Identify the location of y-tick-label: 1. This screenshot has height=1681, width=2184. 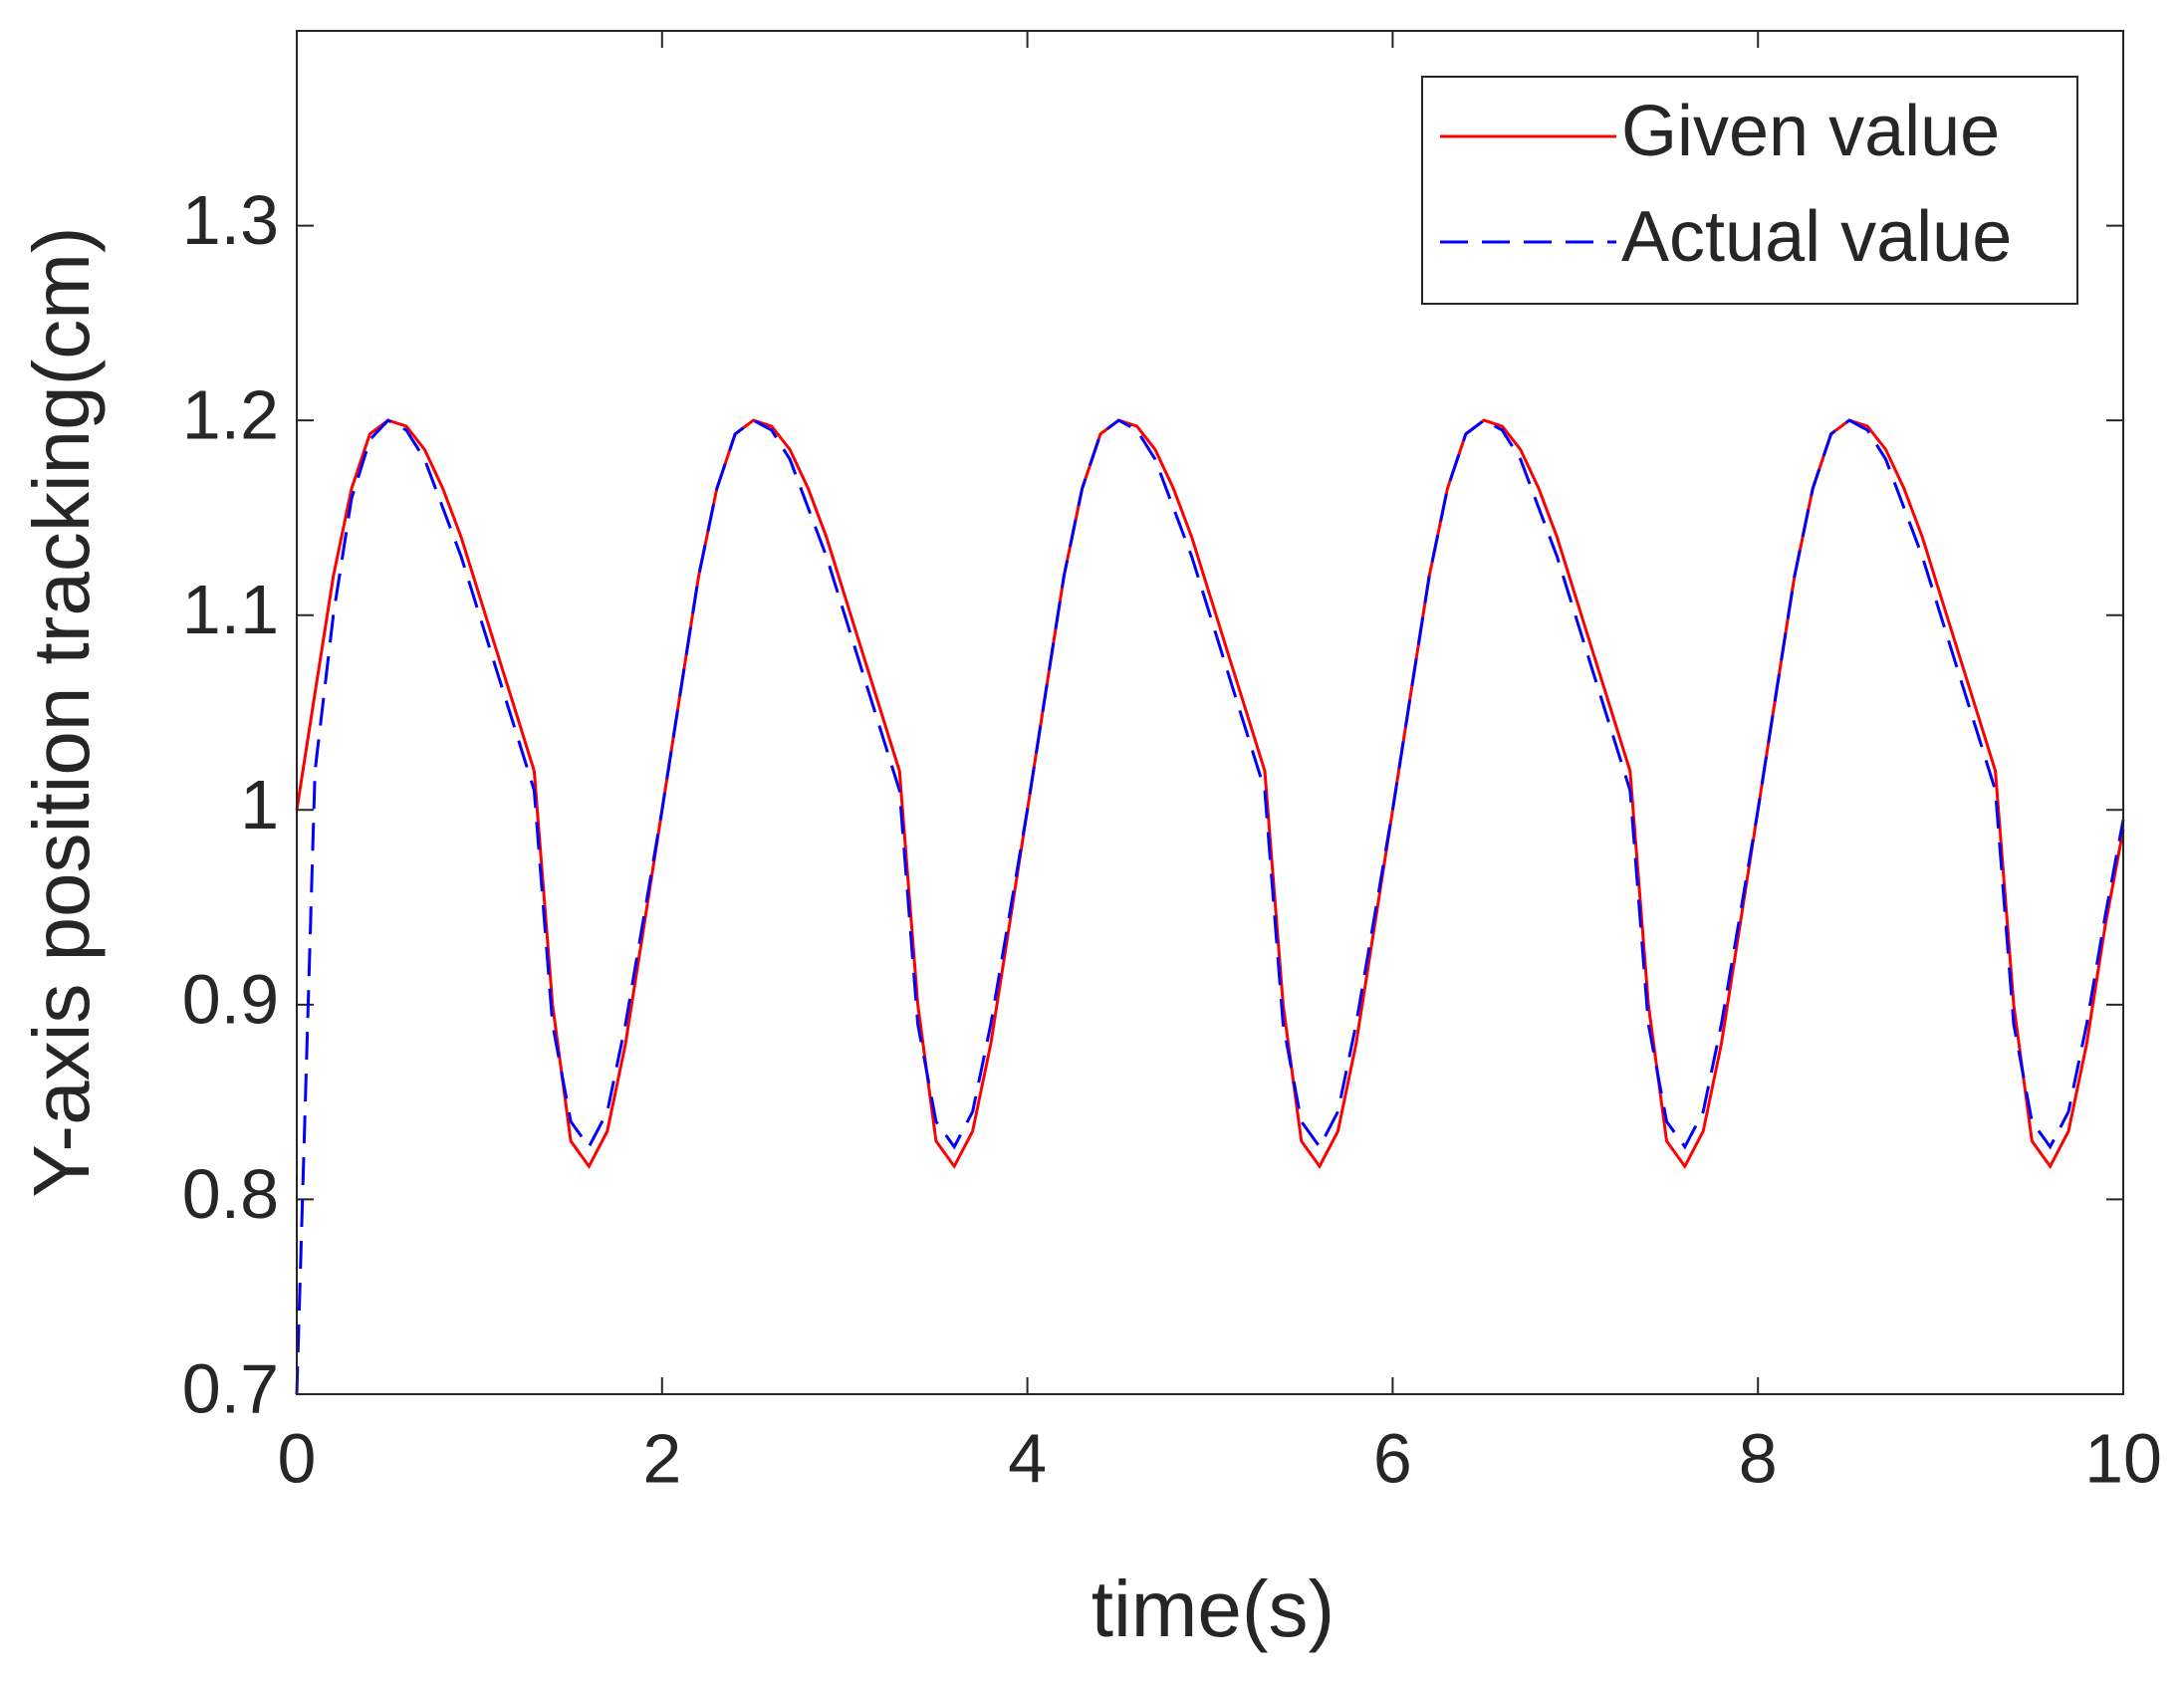
(259, 804).